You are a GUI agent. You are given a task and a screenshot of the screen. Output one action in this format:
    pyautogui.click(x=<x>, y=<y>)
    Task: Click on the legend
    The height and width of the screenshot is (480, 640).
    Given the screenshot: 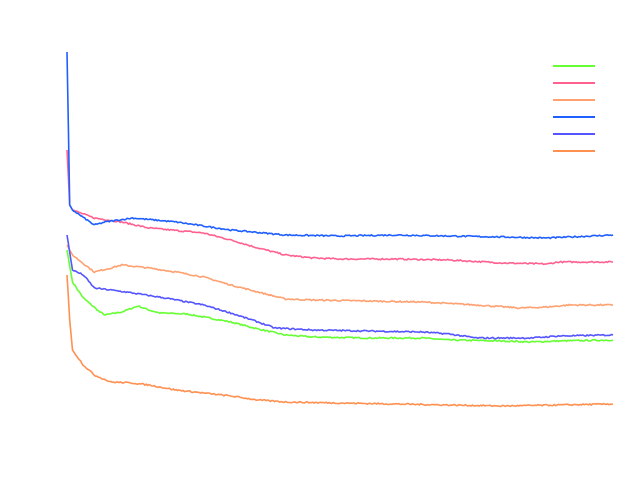 What is the action you would take?
    pyautogui.click(x=574, y=108)
    